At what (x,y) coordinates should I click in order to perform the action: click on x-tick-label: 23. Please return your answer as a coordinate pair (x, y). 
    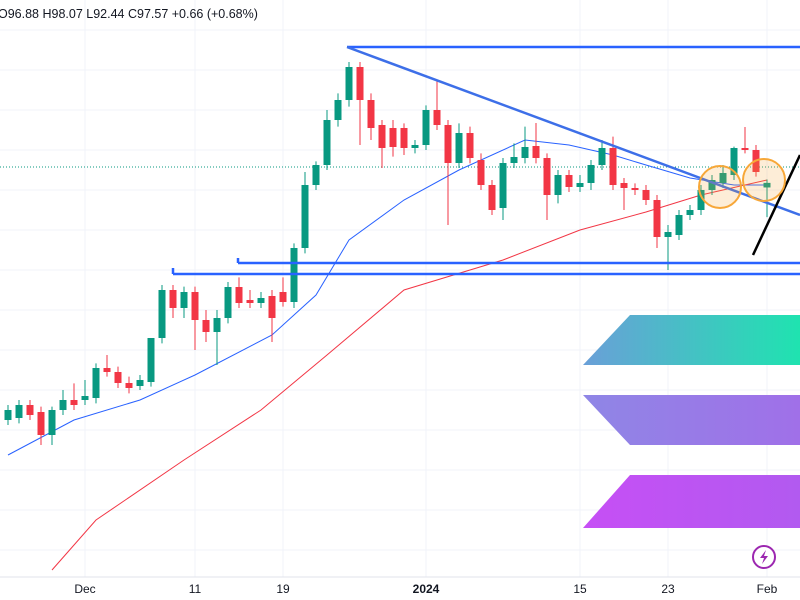
    Looking at the image, I should click on (668, 589).